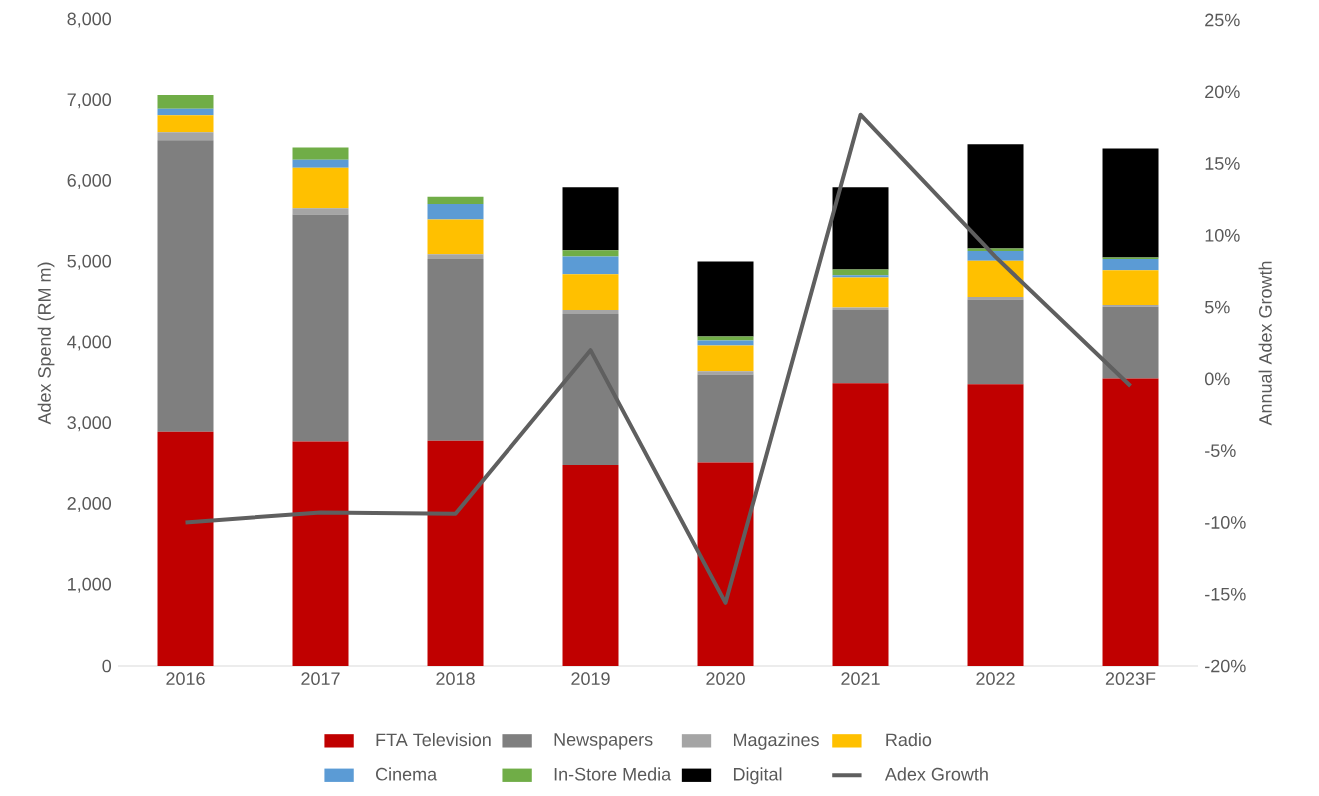 This screenshot has width=1319, height=796. I want to click on x-tick-label: 2022, so click(995, 678).